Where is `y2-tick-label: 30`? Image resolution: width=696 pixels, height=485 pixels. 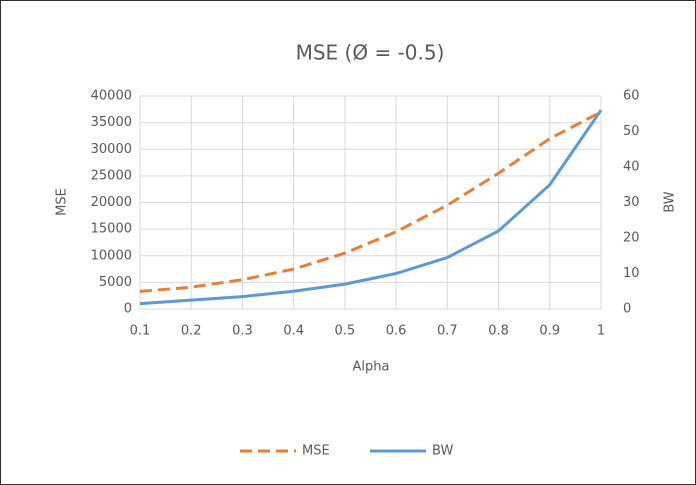 y2-tick-label: 30 is located at coordinates (631, 202).